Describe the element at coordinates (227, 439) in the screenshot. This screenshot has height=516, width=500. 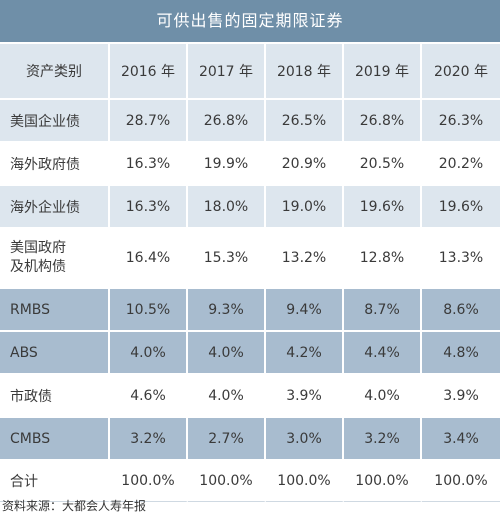
I see `table-cell: 2.7%` at that location.